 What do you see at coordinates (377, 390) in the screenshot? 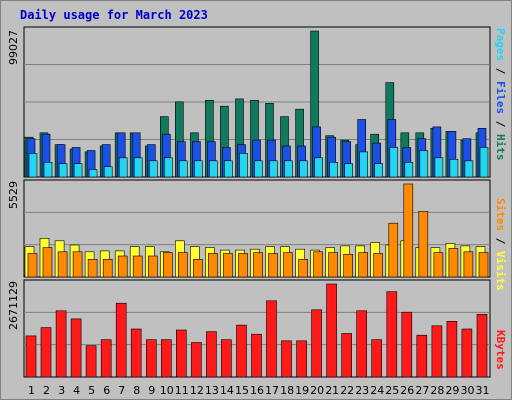
I see `x-tick-label: 24` at bounding box center [377, 390].